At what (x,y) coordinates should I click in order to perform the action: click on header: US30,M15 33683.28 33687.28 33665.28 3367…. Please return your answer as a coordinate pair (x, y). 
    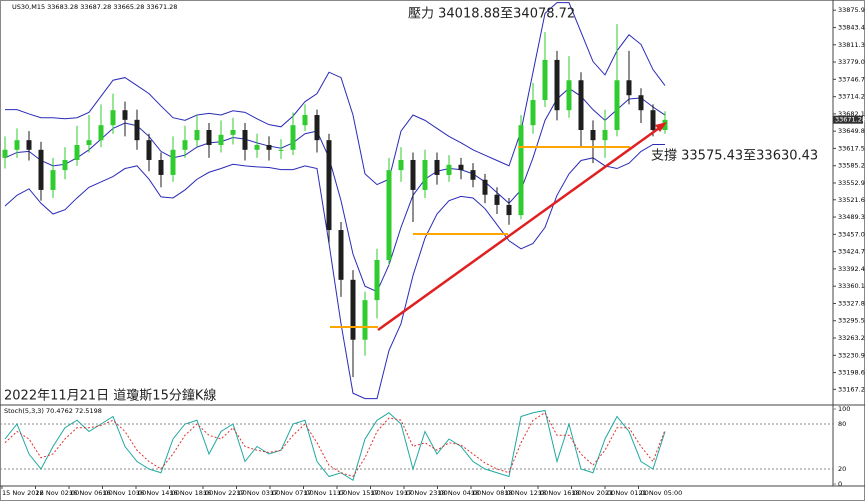
    Looking at the image, I should click on (94, 7).